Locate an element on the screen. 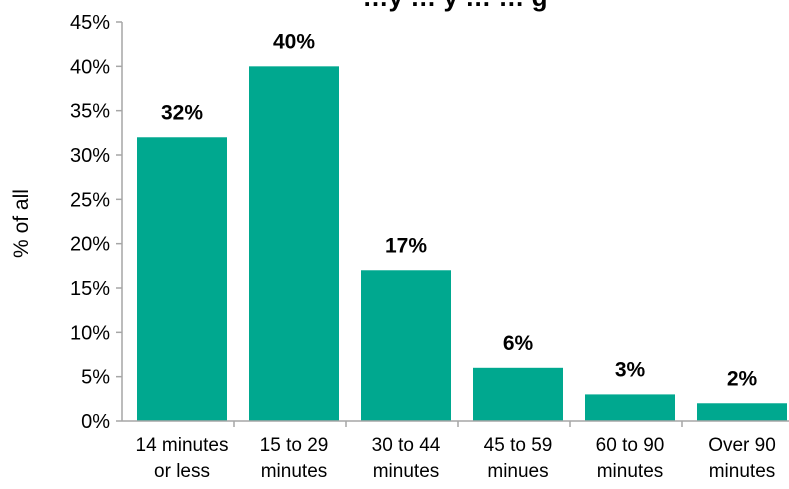 The image size is (789, 489). y-tick-label: 25% is located at coordinates (90, 200).